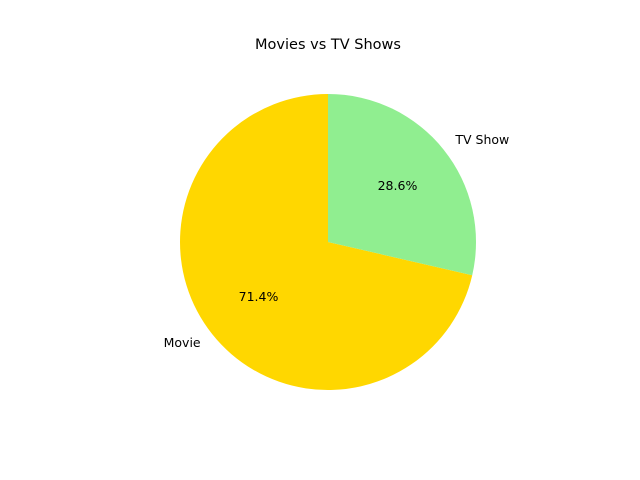 This screenshot has height=480, width=640. Describe the element at coordinates (398, 185) in the screenshot. I see `slice-percent-tv-show: 28.6%` at that location.